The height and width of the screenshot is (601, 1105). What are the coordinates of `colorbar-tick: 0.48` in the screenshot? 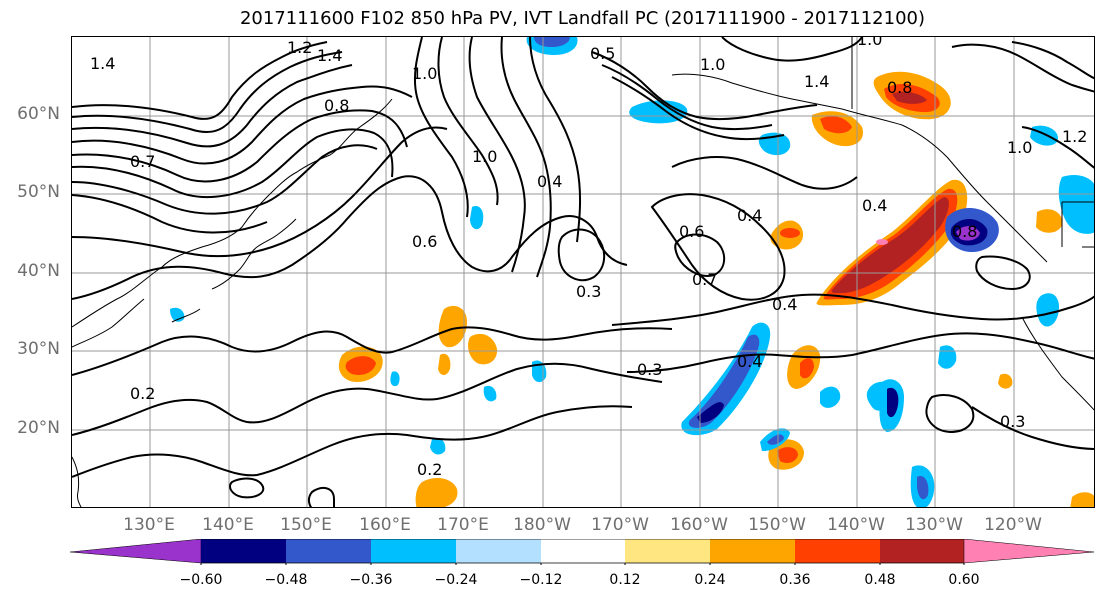 It's located at (880, 580).